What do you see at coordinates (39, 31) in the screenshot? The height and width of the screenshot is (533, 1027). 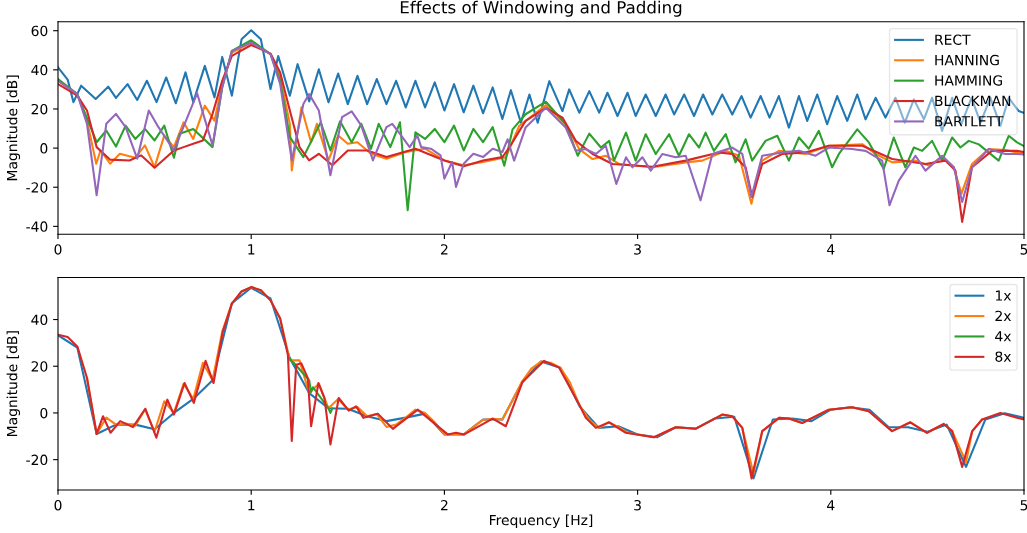 I see `y-tick-label: 60` at bounding box center [39, 31].